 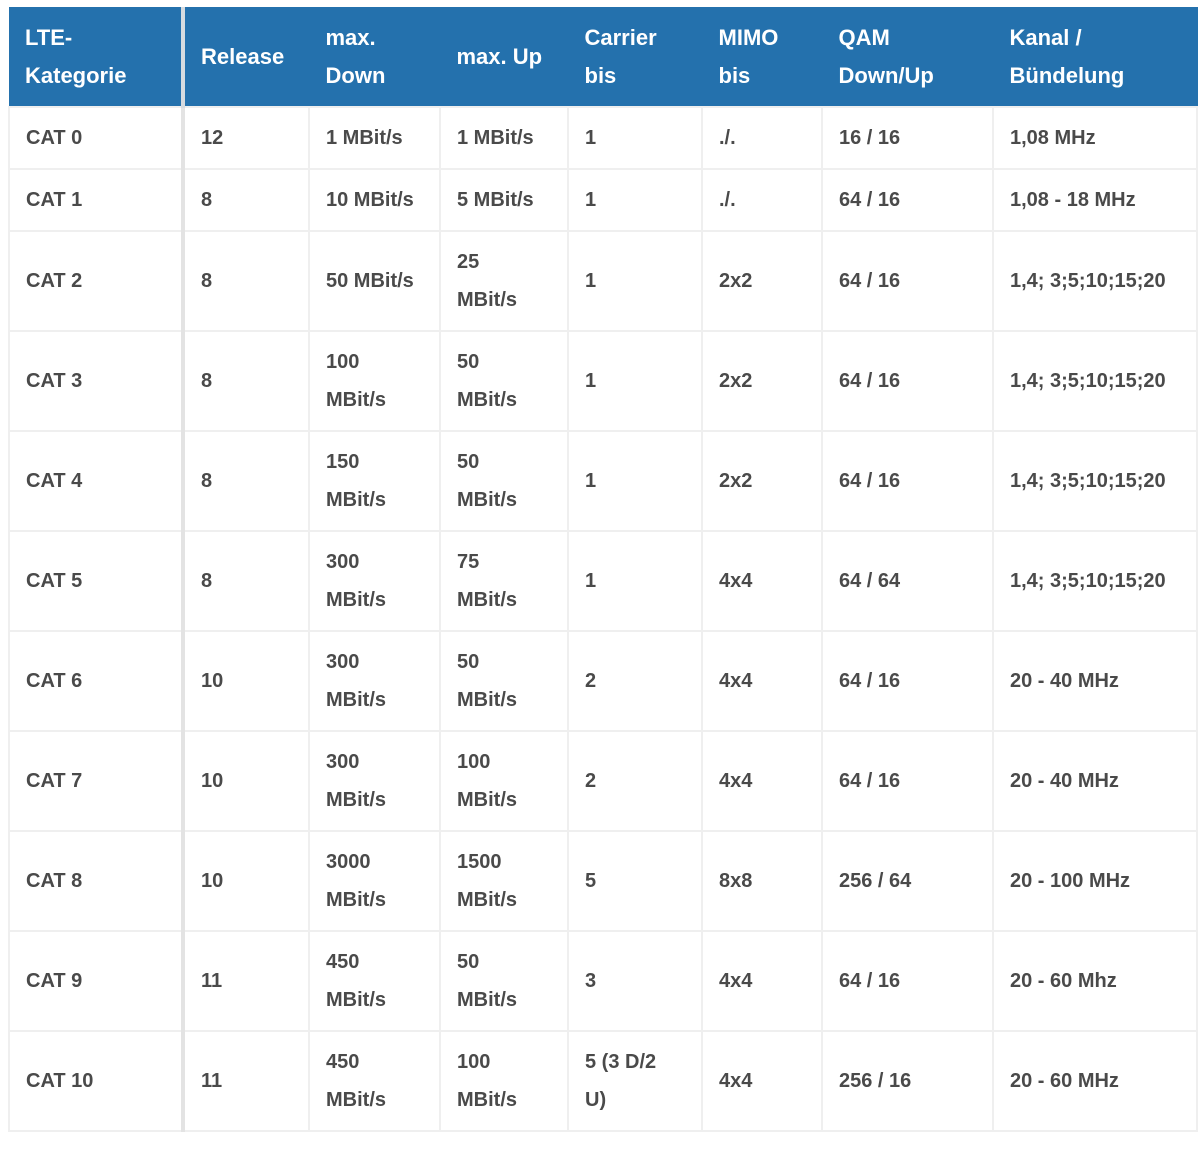 What do you see at coordinates (60, 1081) in the screenshot?
I see `cell-text-line: CAT 10` at bounding box center [60, 1081].